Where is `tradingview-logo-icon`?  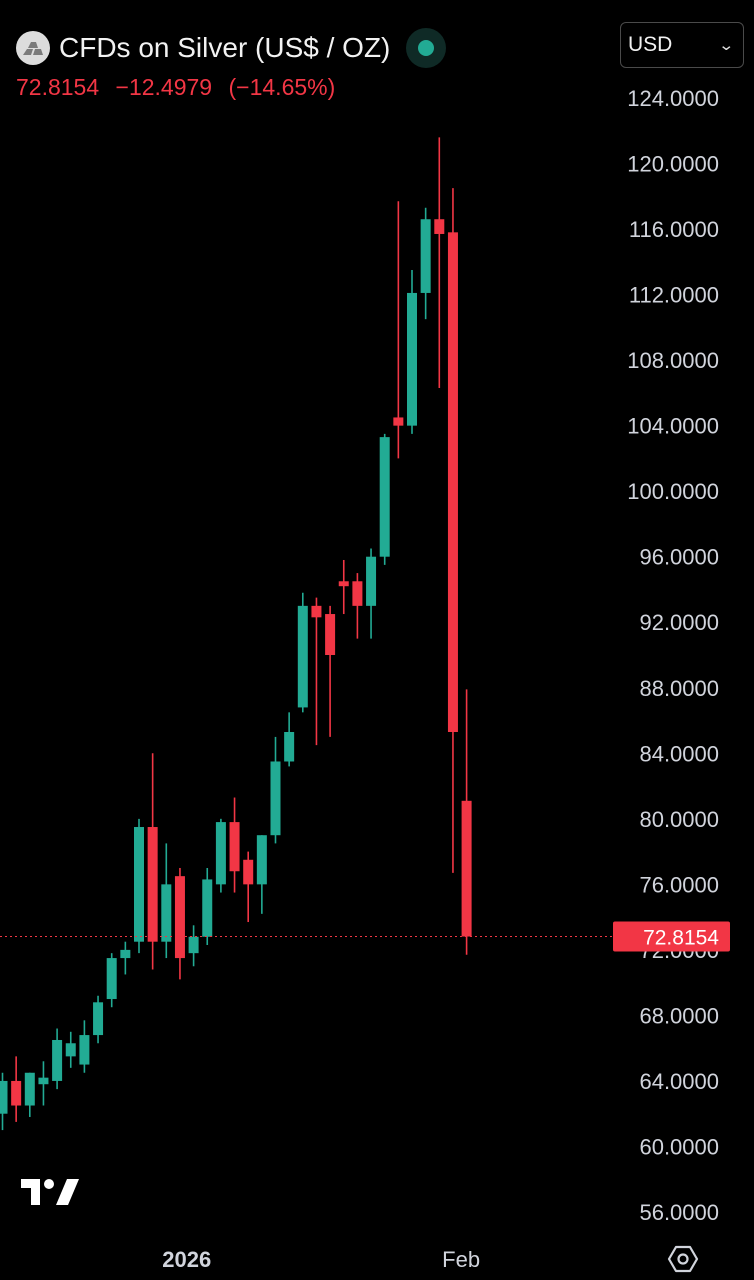 tradingview-logo-icon is located at coordinates (50, 1193).